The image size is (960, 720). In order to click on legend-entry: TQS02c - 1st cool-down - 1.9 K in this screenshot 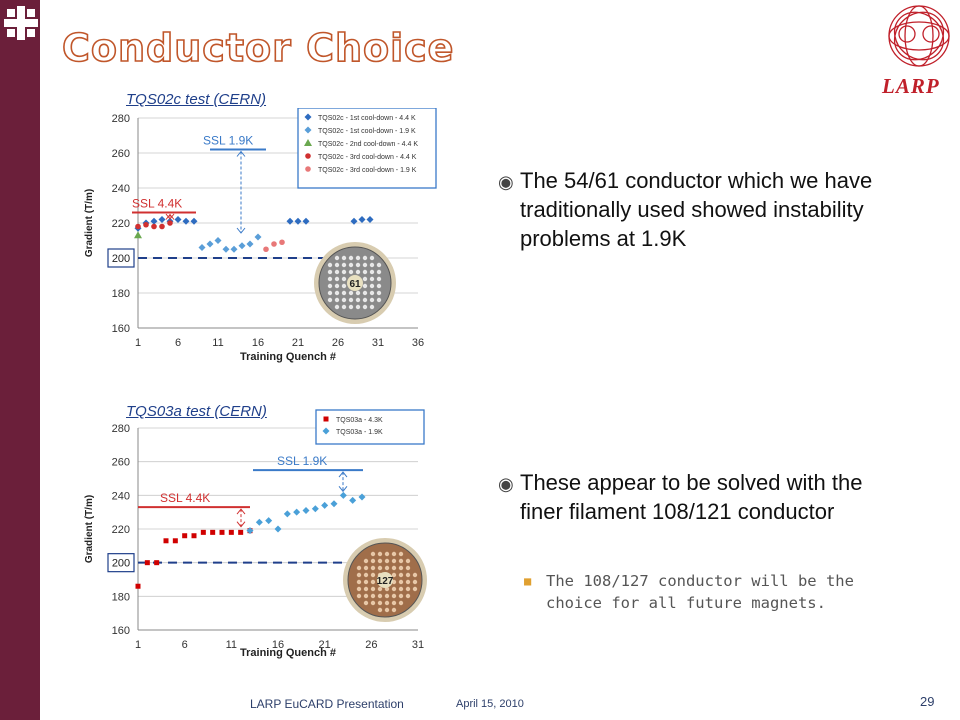, I will do `click(367, 131)`.